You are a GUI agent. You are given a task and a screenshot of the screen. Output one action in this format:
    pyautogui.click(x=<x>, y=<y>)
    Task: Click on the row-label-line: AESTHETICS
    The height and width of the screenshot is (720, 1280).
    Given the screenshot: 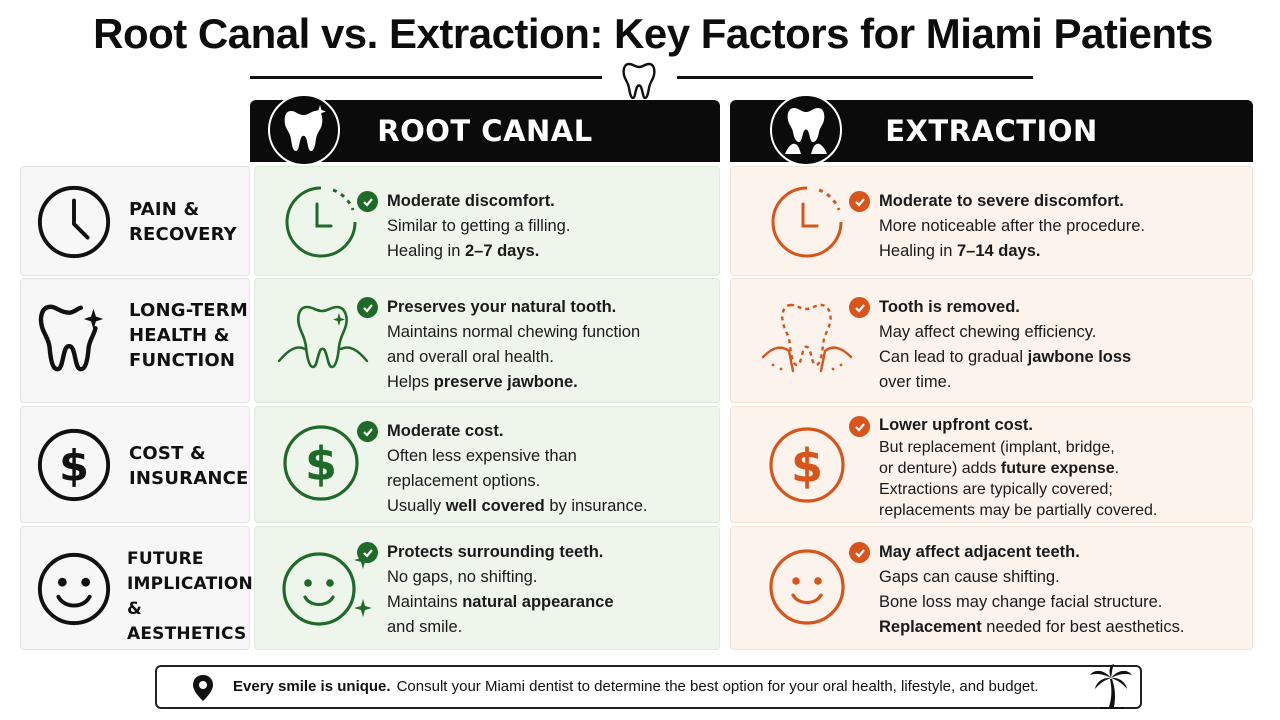 What is the action you would take?
    pyautogui.click(x=187, y=634)
    